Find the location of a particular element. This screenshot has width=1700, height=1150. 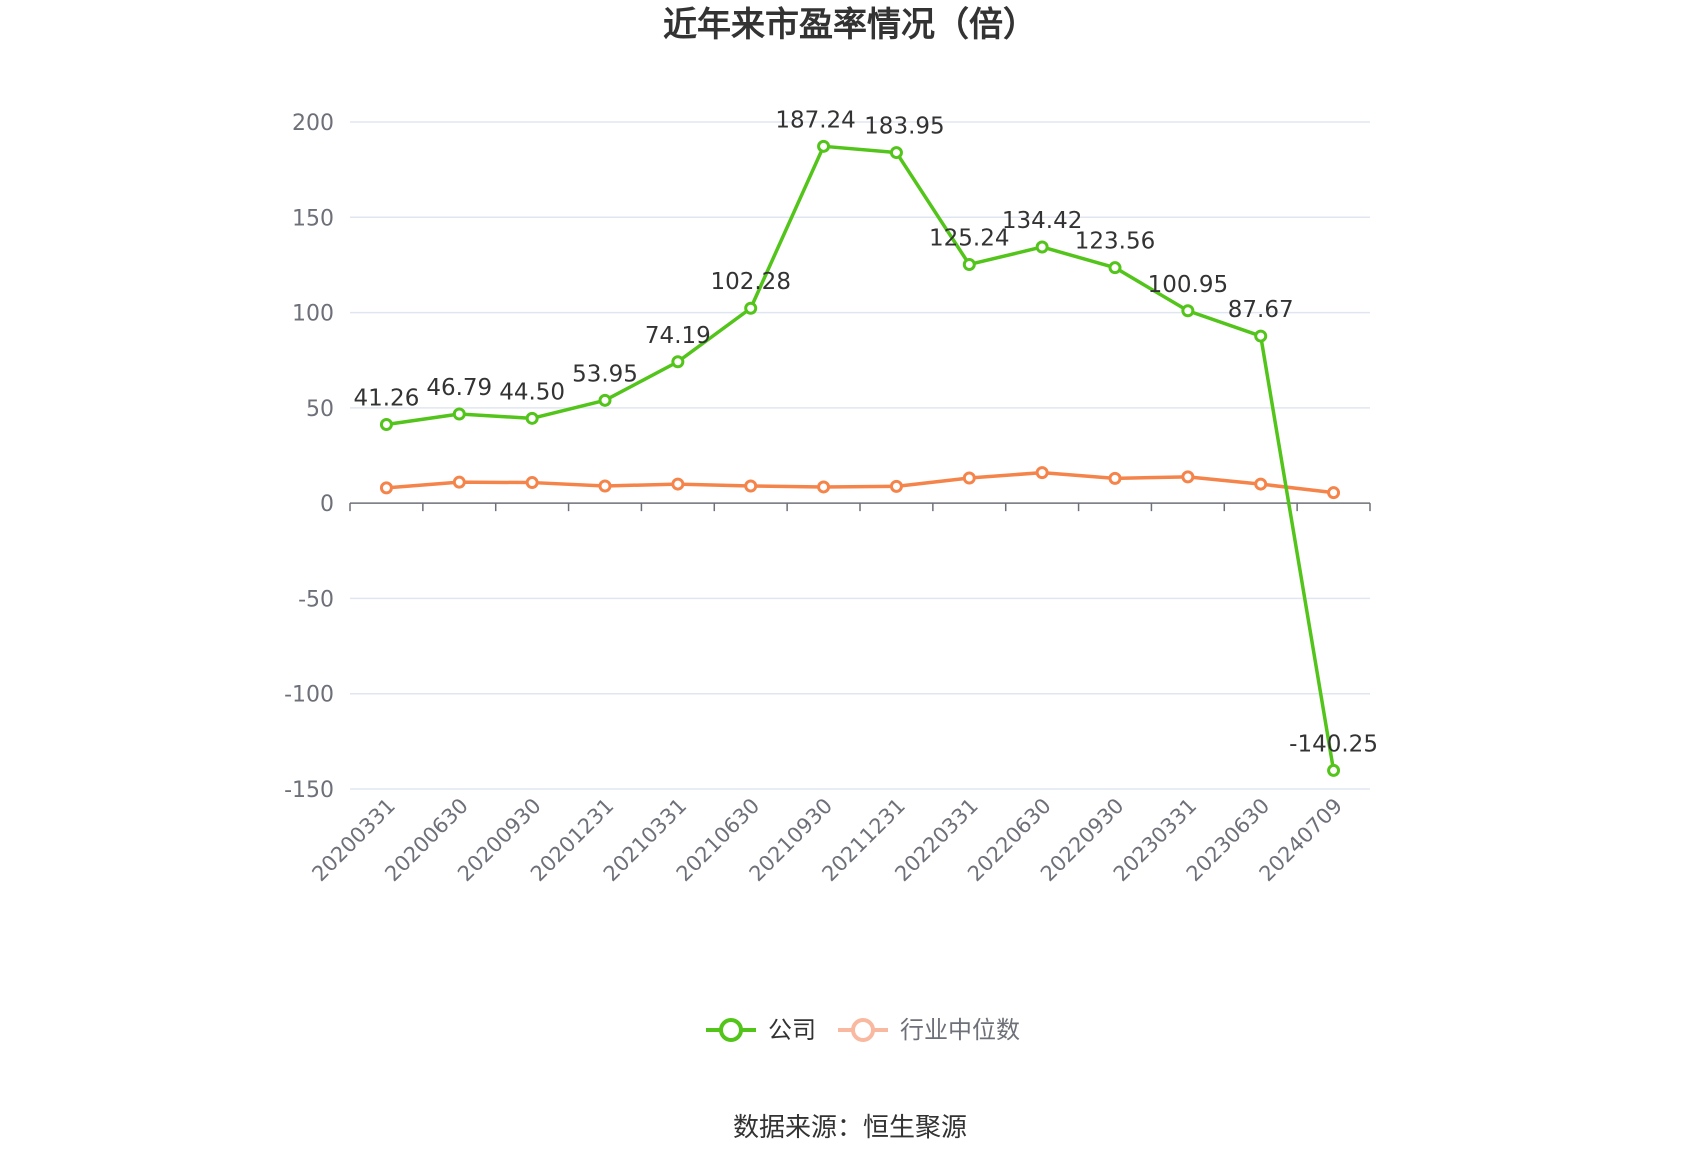

chart-title: 近年来市盈率情况（倍） is located at coordinates (850, 25).